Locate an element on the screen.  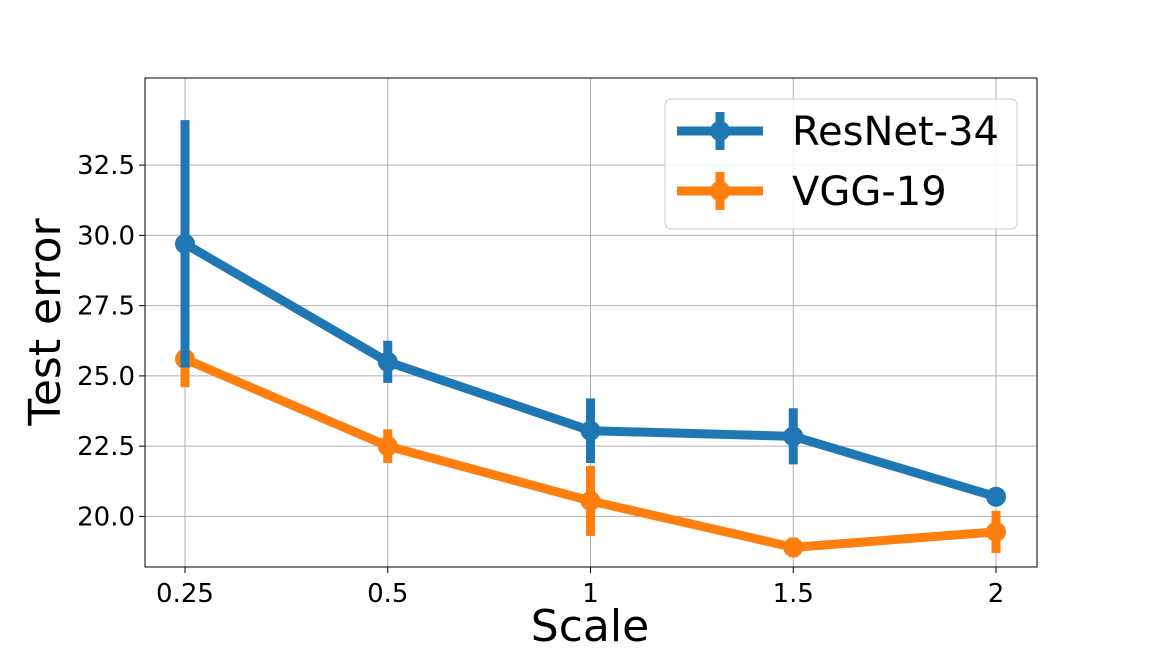
x-axis-ticks: 0.25 0.5 1 1.5 2 is located at coordinates (580, 588).